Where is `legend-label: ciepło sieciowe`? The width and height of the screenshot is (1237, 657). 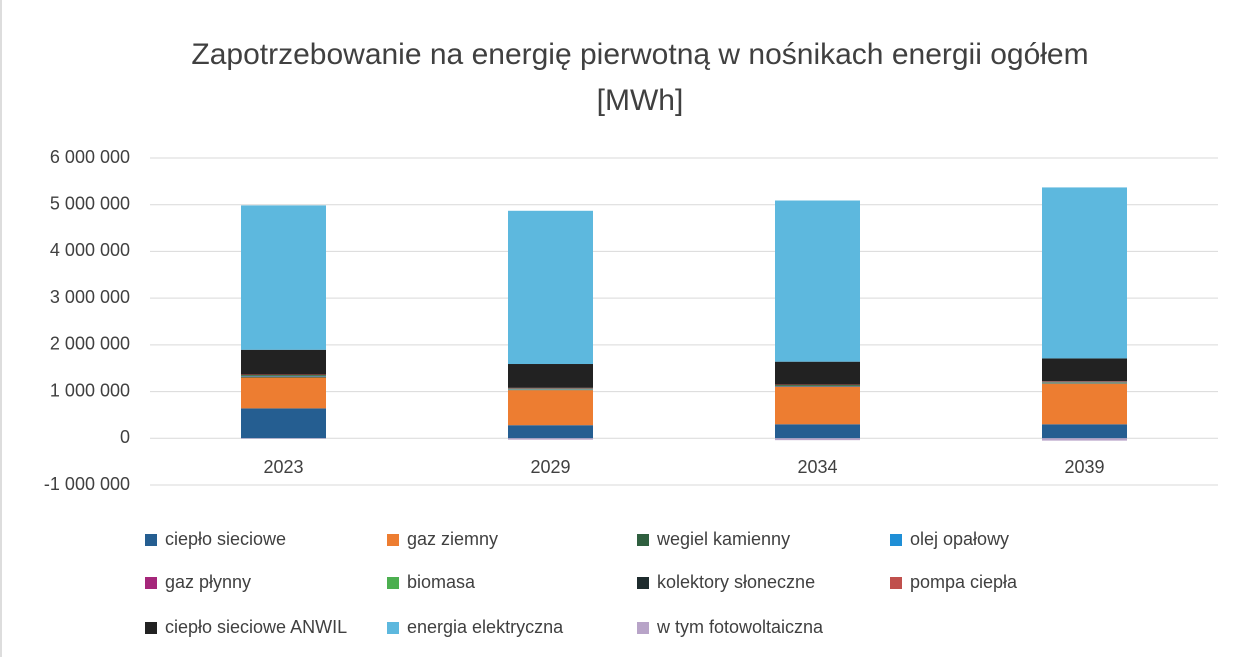 legend-label: ciepło sieciowe is located at coordinates (225, 539).